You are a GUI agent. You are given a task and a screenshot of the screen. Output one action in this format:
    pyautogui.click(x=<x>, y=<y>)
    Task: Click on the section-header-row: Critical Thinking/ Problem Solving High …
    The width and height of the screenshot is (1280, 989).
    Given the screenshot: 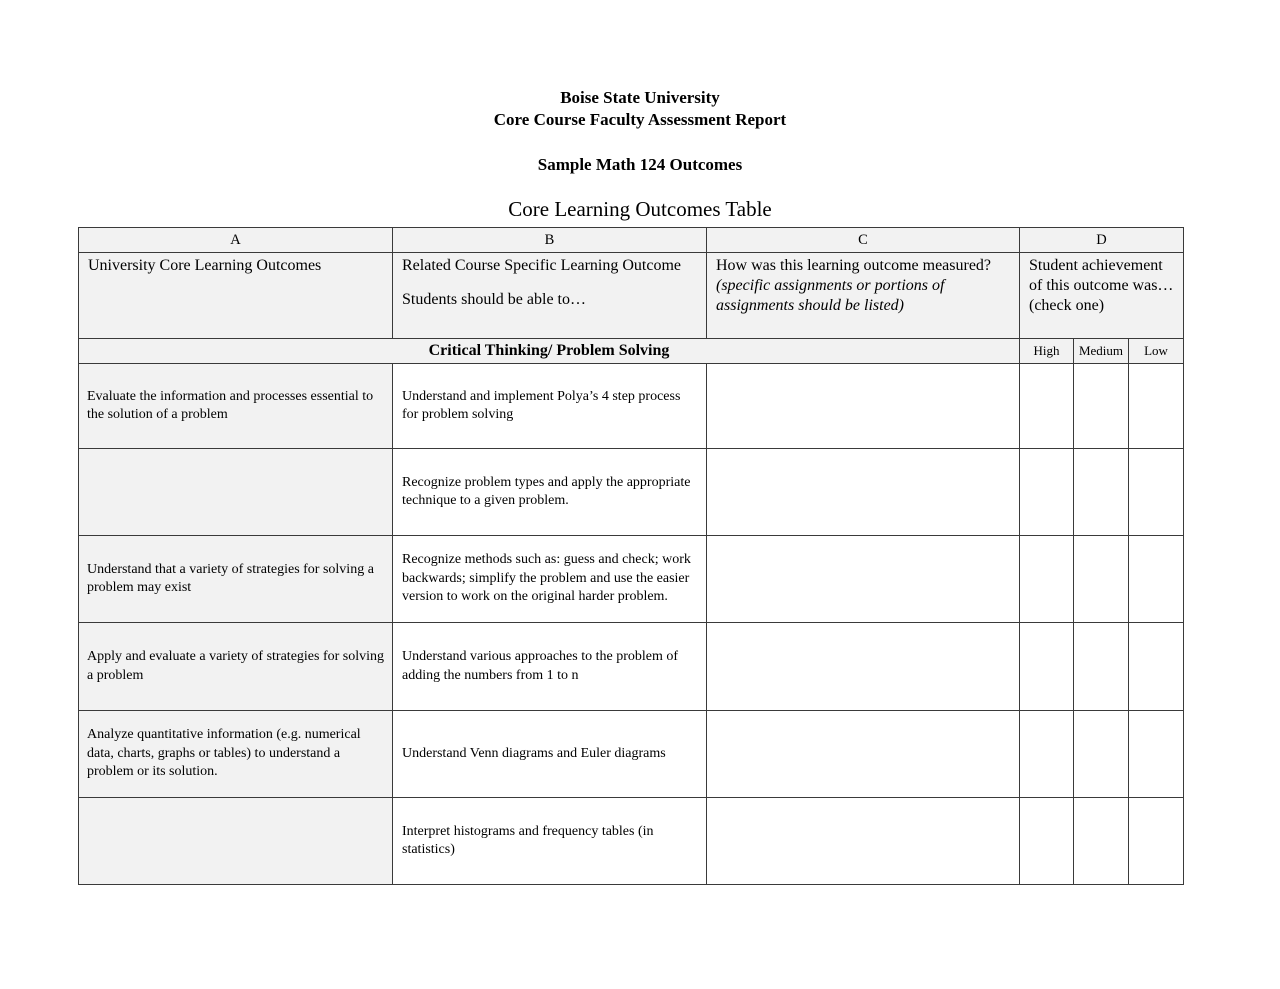 What is the action you would take?
    pyautogui.click(x=631, y=351)
    